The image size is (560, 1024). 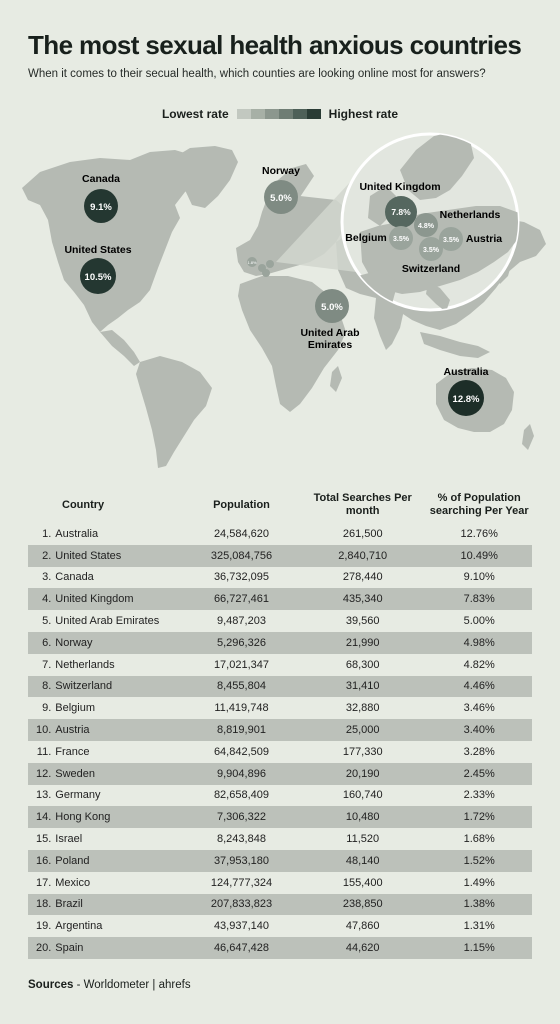 I want to click on cell-population: 8,819,901, so click(x=241, y=730).